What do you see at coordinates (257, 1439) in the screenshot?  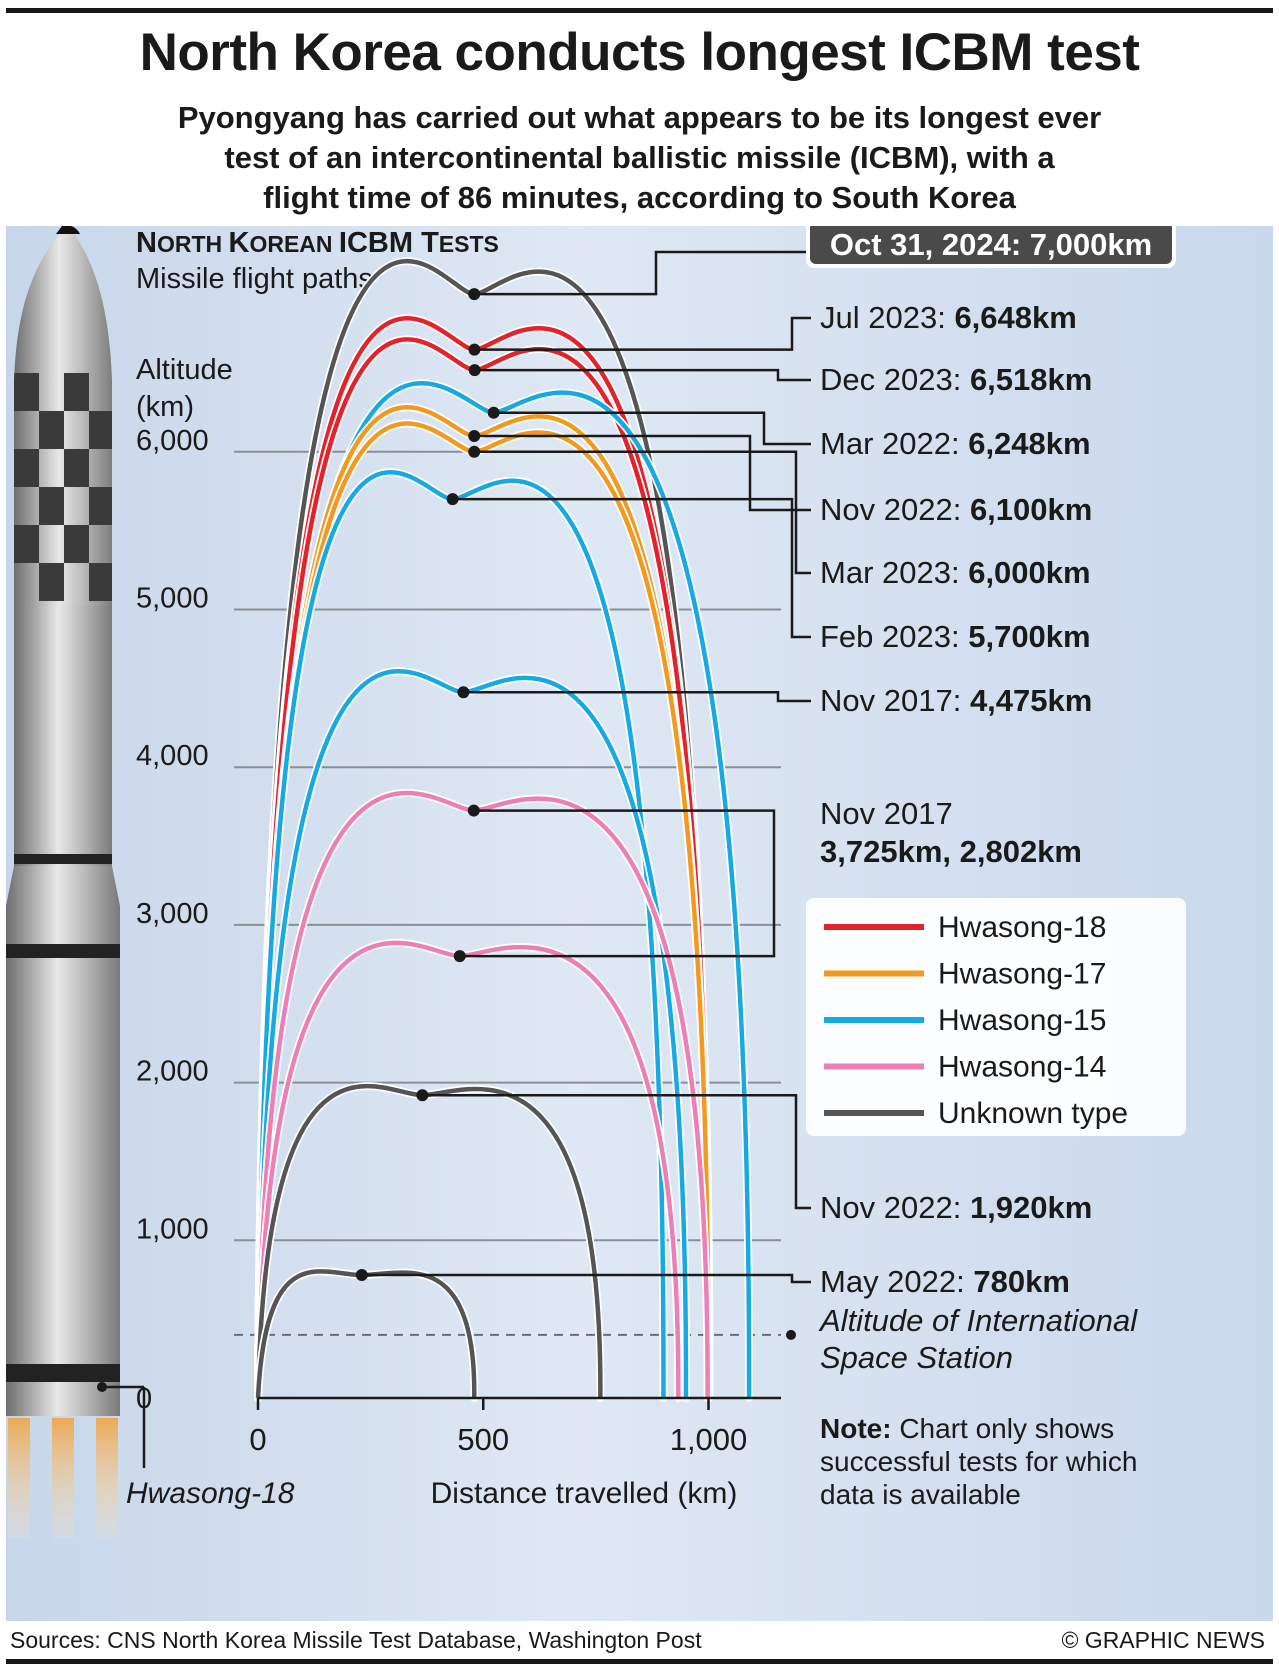 I see `x-tick-label: 0` at bounding box center [257, 1439].